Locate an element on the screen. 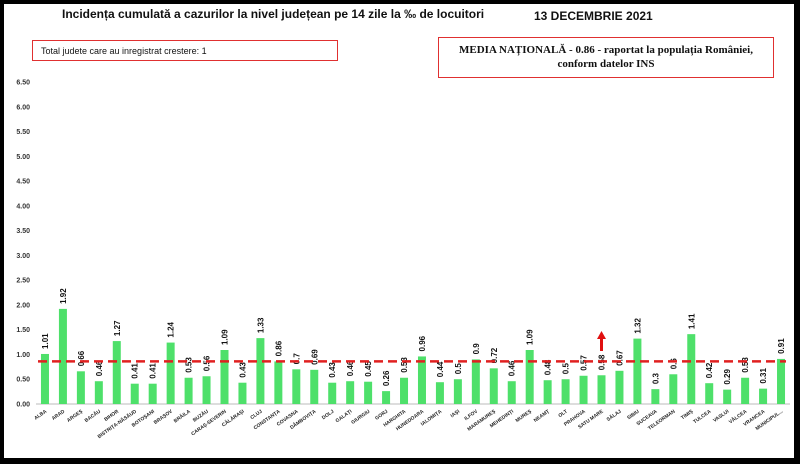 This screenshot has width=800, height=464. data-label: 1.01 is located at coordinates (45, 341).